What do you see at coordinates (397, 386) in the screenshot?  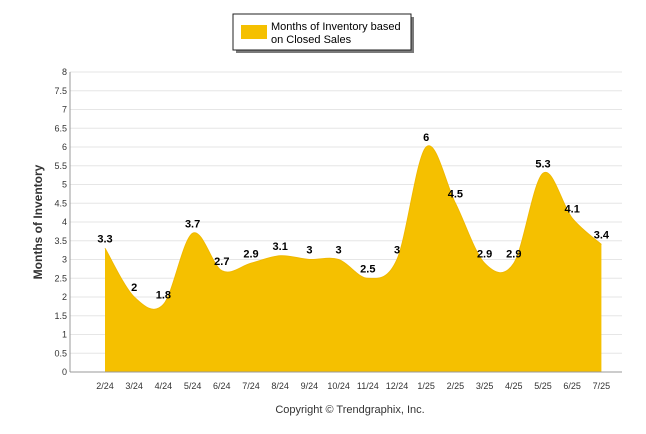 I see `x-tick-label: 12/24` at bounding box center [397, 386].